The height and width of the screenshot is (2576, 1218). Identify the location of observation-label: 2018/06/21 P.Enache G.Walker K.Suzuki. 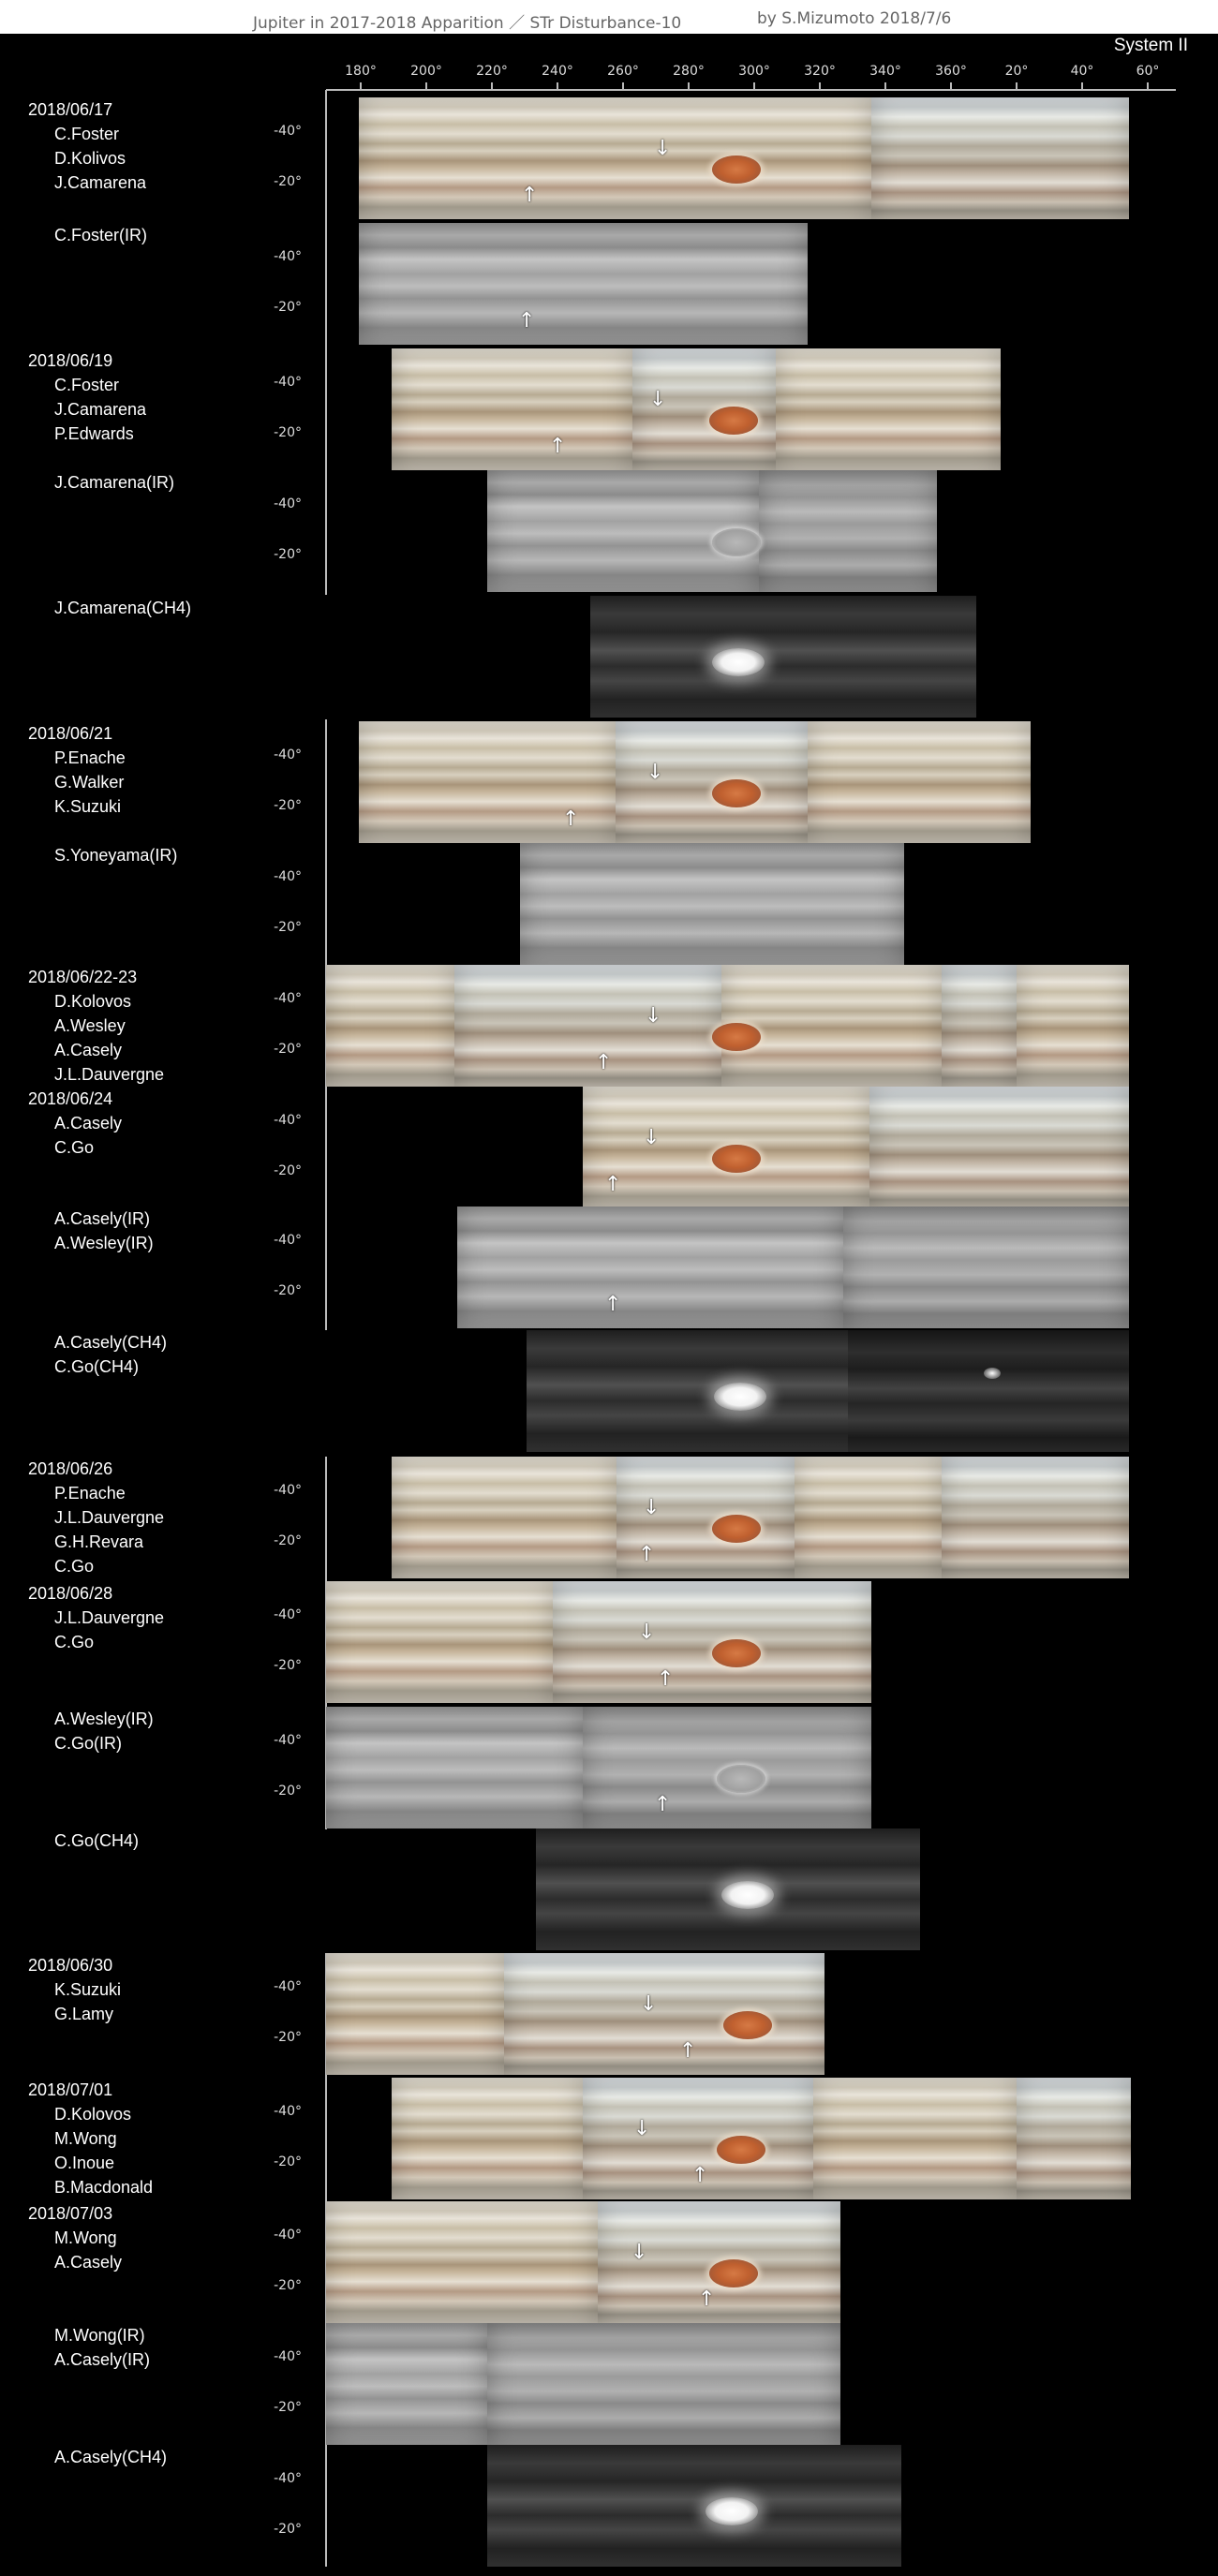
(77, 770).